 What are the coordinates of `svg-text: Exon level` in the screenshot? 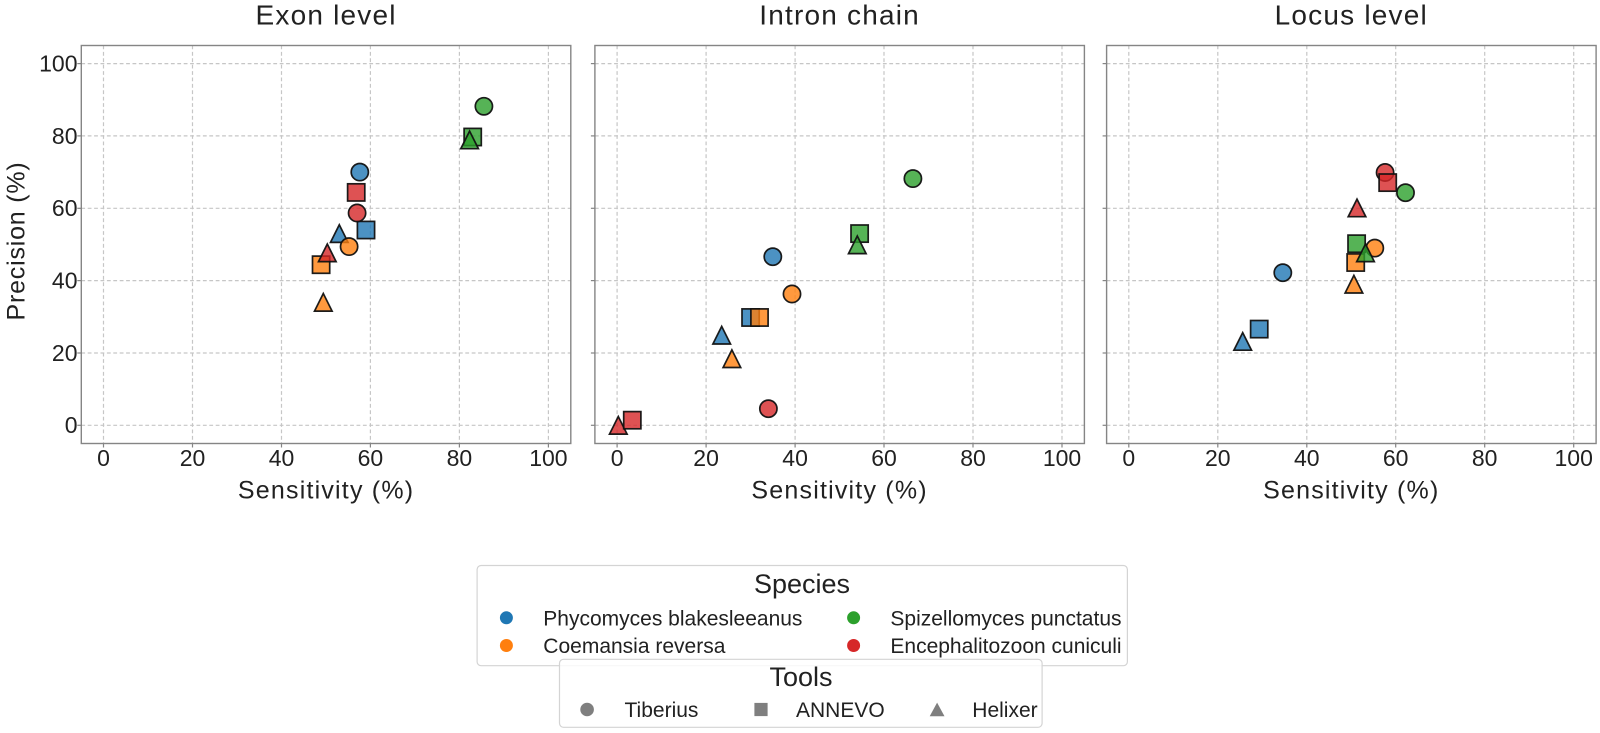 It's located at (326, 15).